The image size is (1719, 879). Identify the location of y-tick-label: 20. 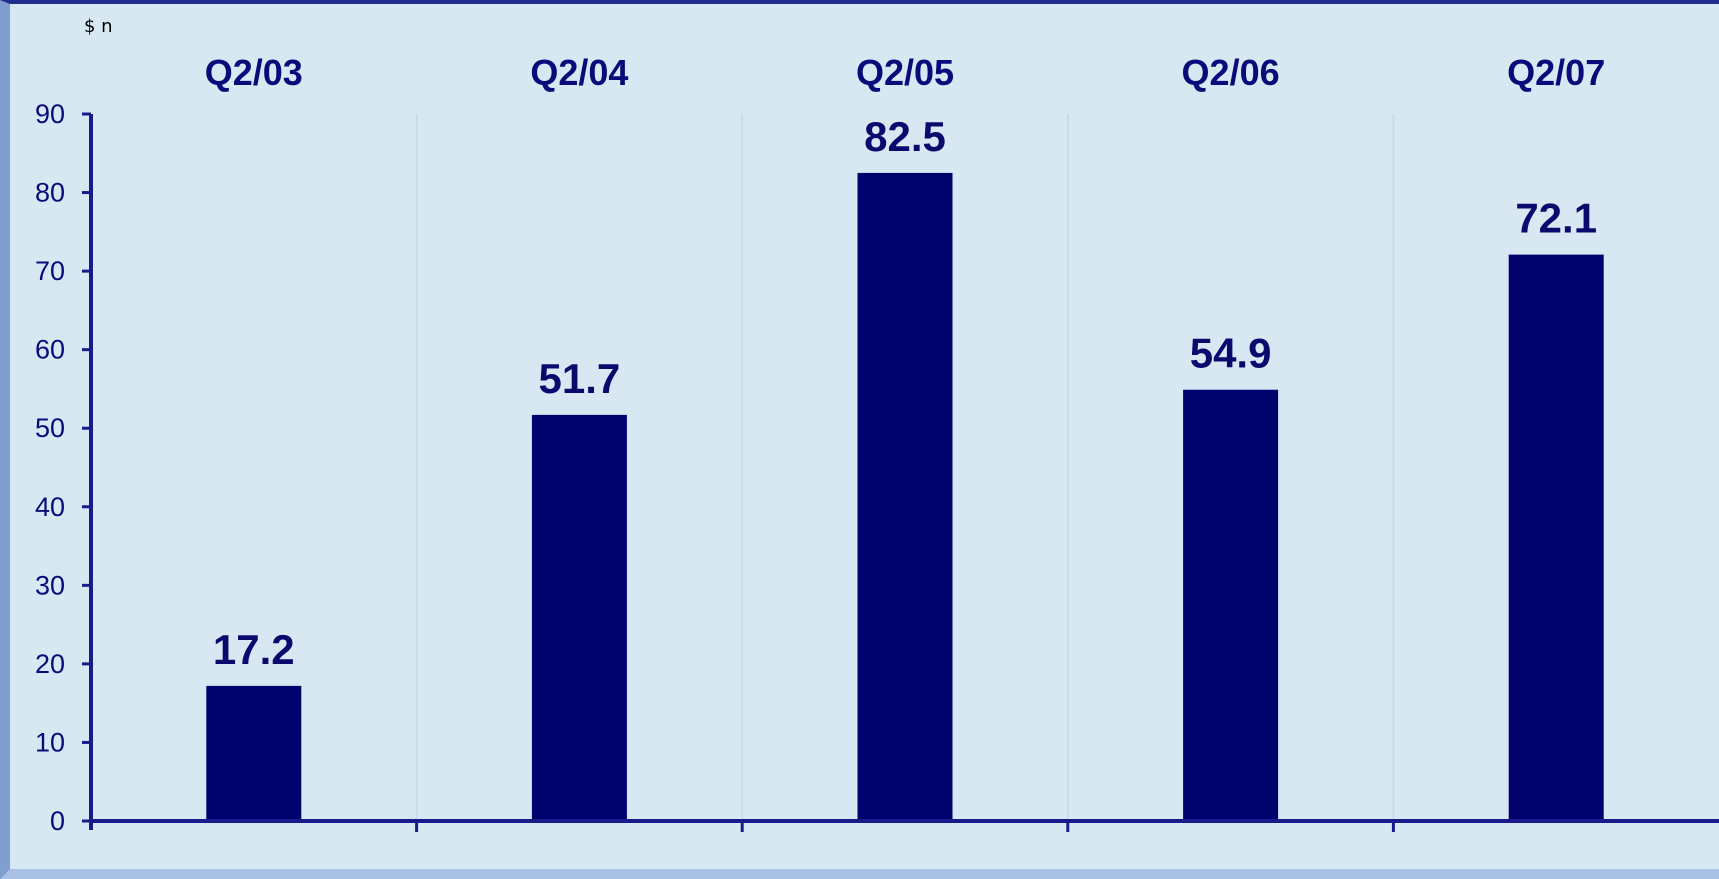
(50, 664).